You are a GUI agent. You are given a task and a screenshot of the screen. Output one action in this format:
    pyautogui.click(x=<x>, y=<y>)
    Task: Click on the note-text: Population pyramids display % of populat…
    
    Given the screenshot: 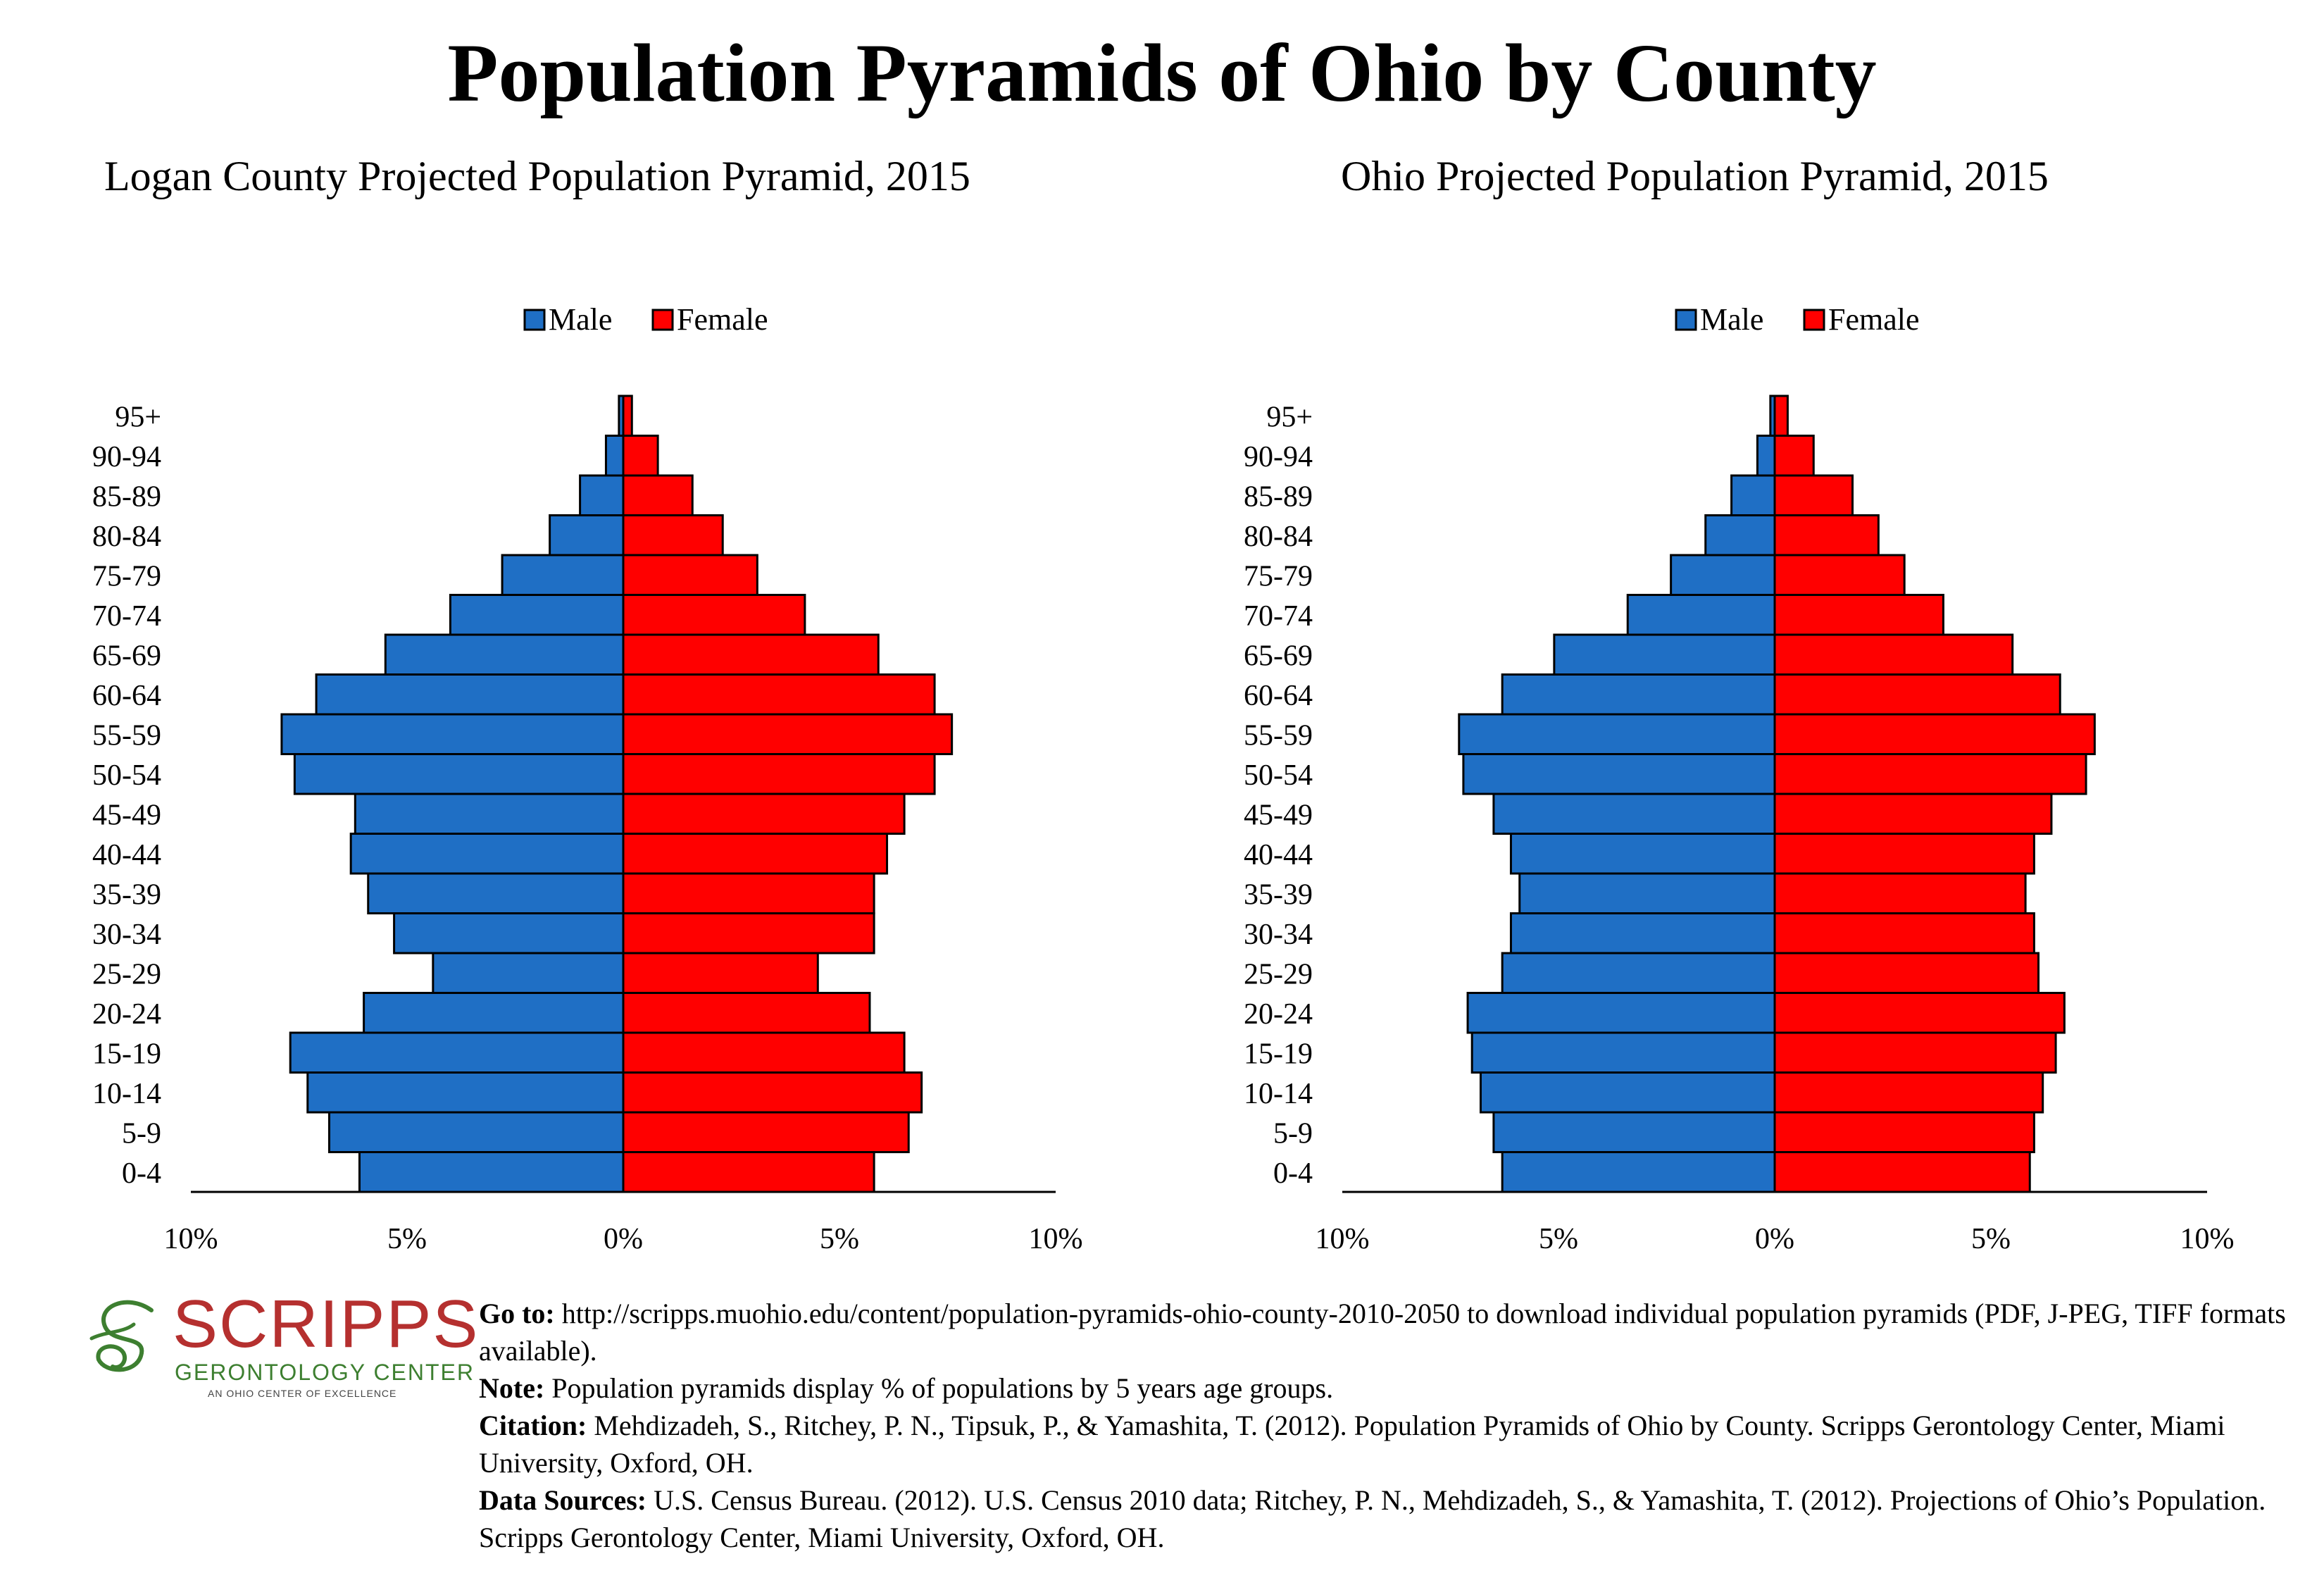 What is the action you would take?
    pyautogui.click(x=939, y=1388)
    